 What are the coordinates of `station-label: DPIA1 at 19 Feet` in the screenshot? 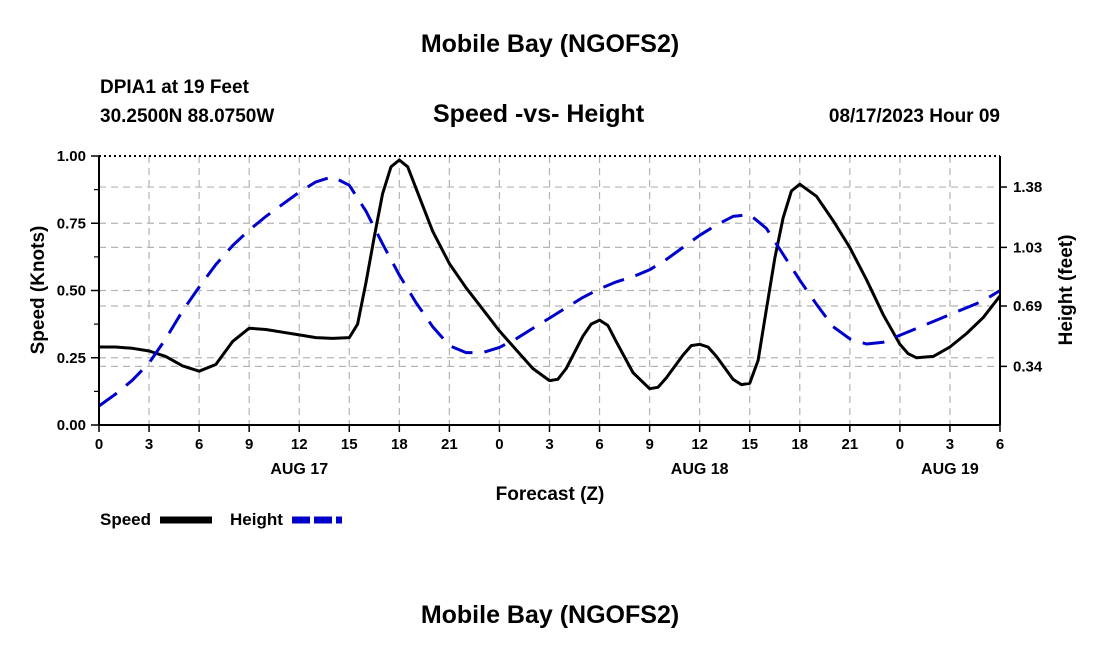 It's located at (174, 87).